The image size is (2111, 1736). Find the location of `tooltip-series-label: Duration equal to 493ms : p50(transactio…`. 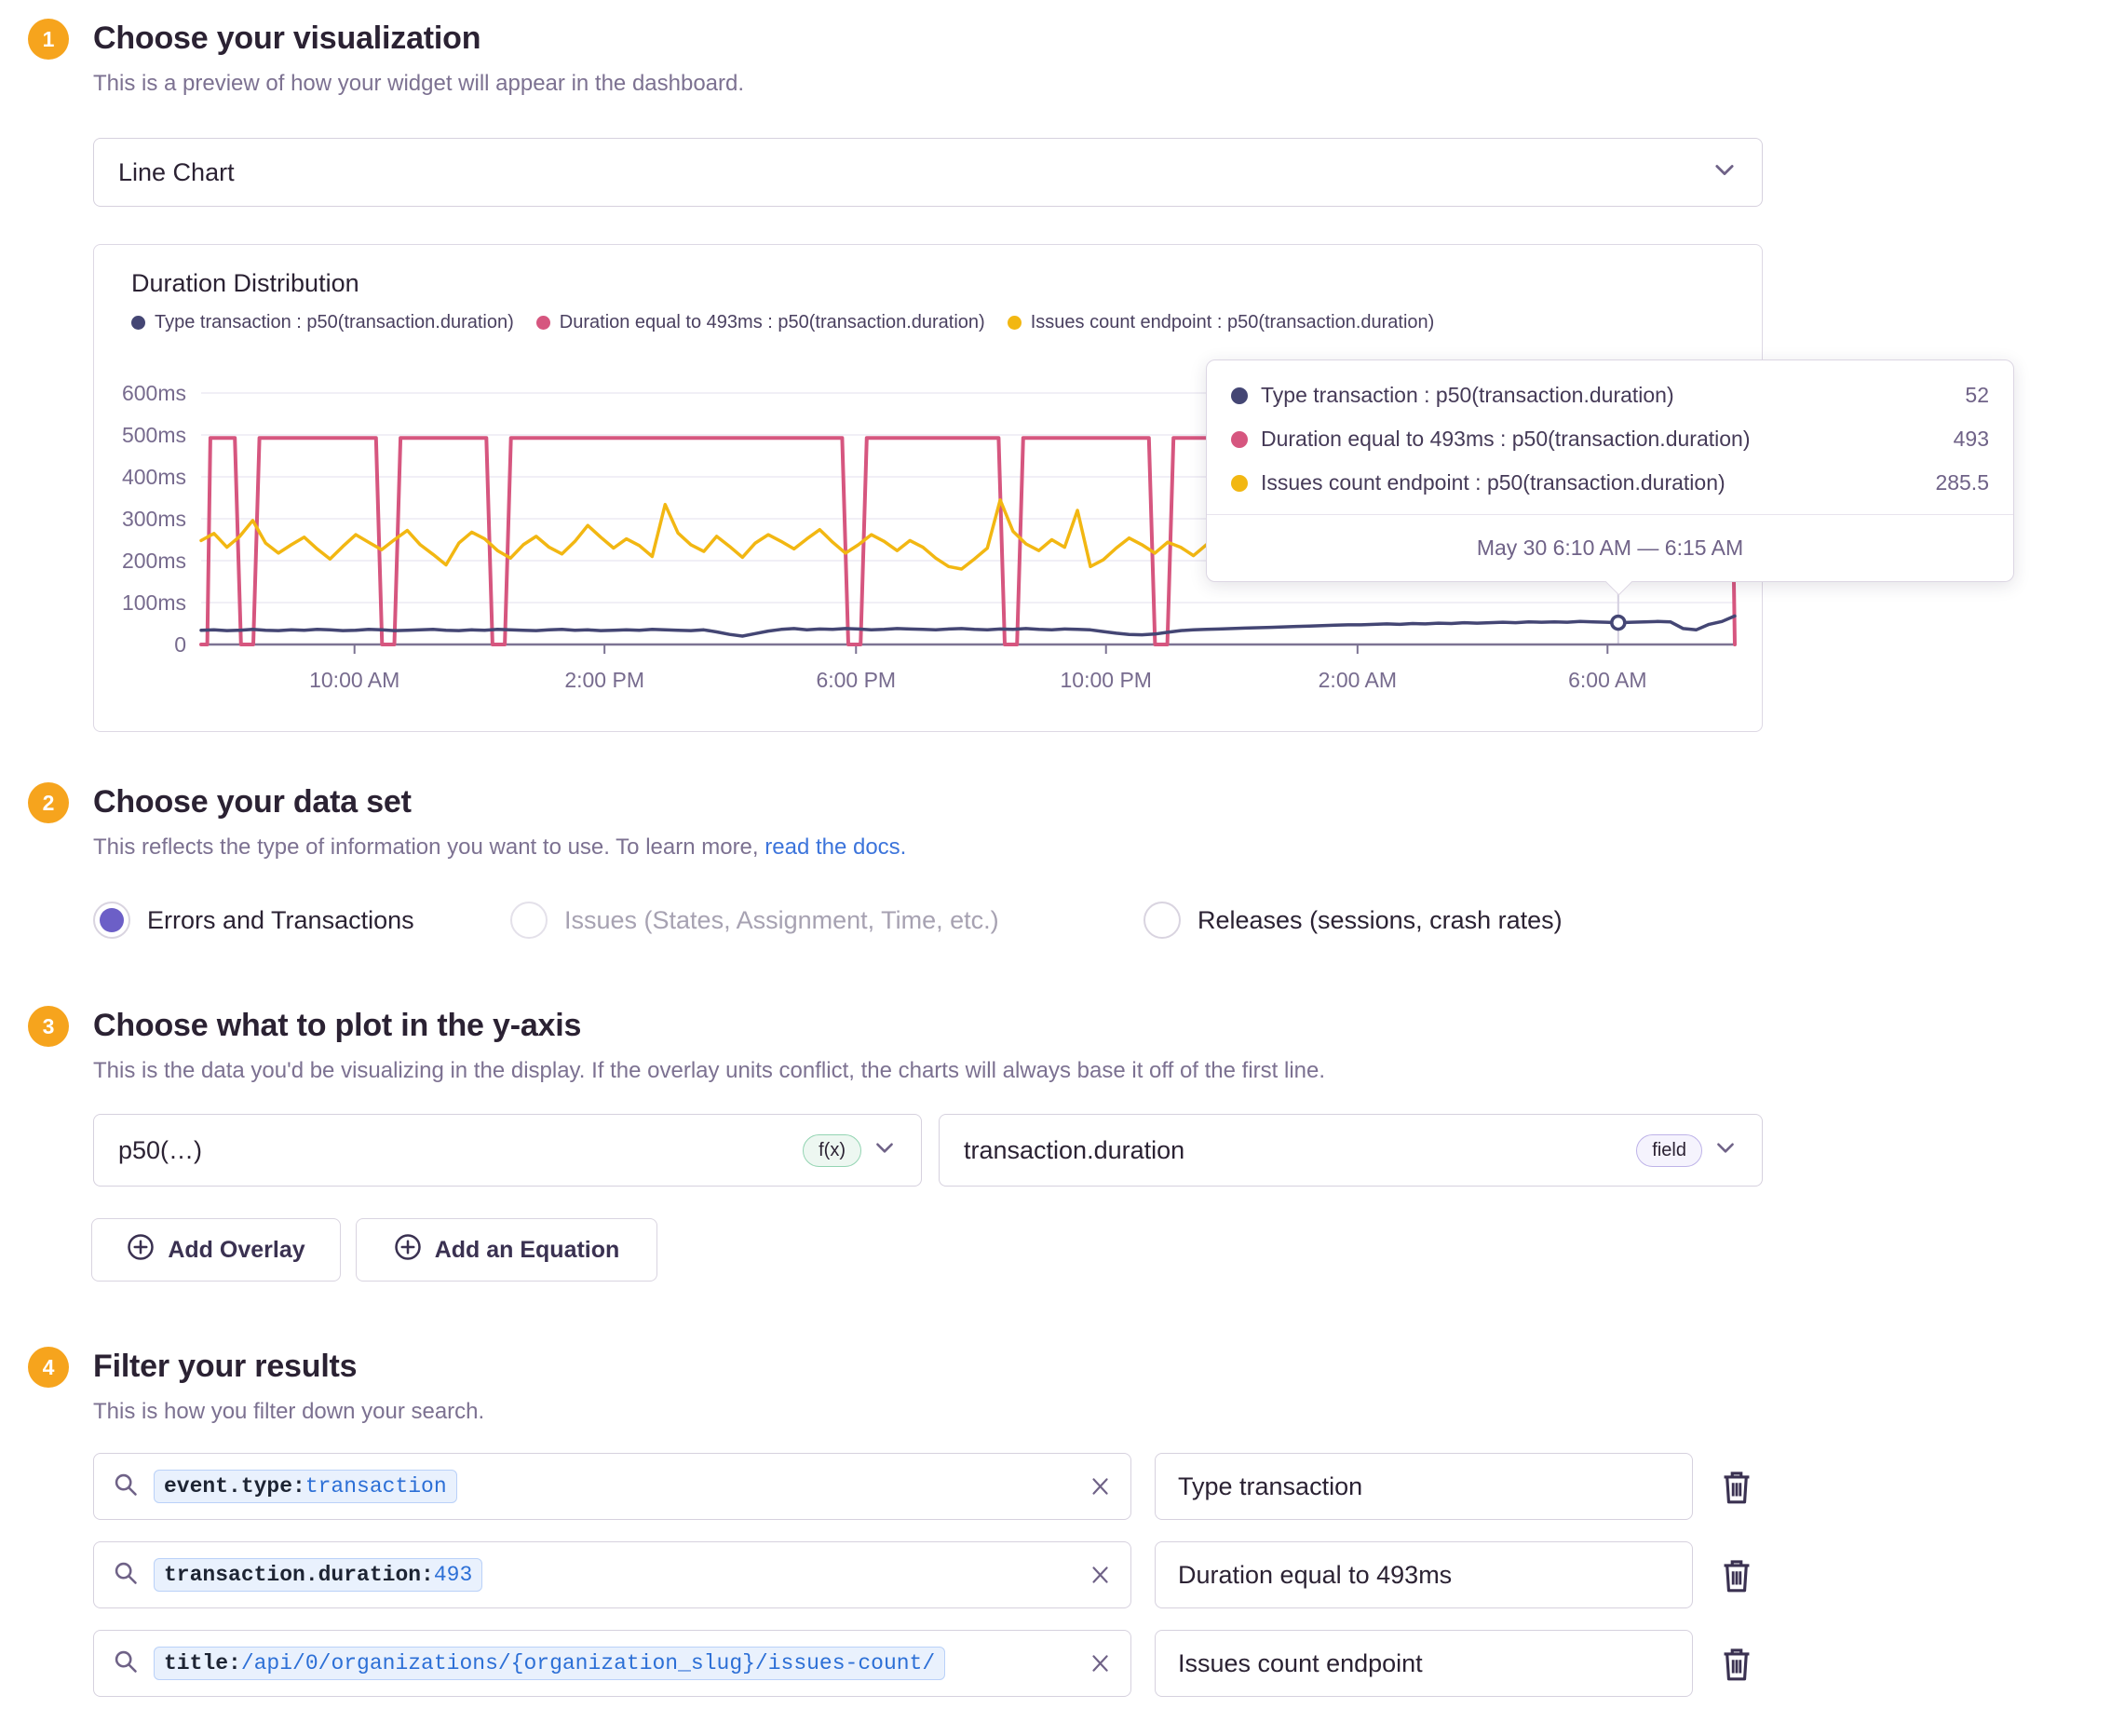

tooltip-series-label: Duration equal to 493ms : p50(transactio… is located at coordinates (1506, 439).